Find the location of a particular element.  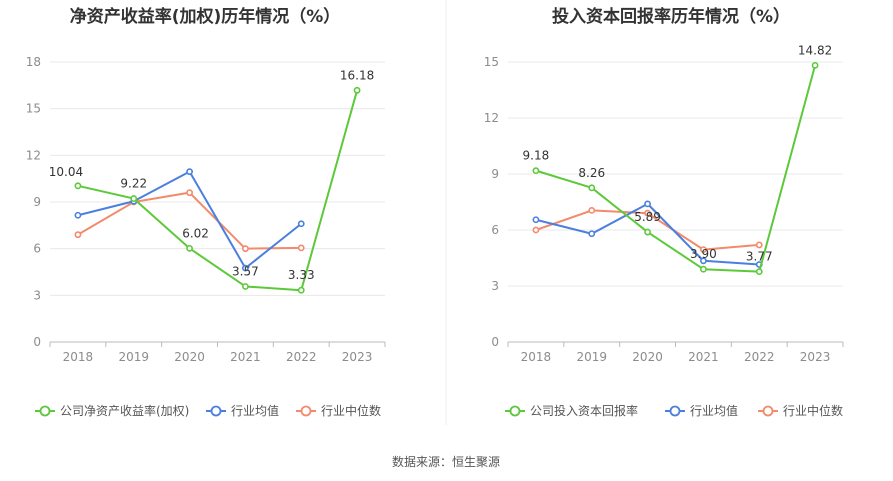

data-label: 10.04 is located at coordinates (66, 172).